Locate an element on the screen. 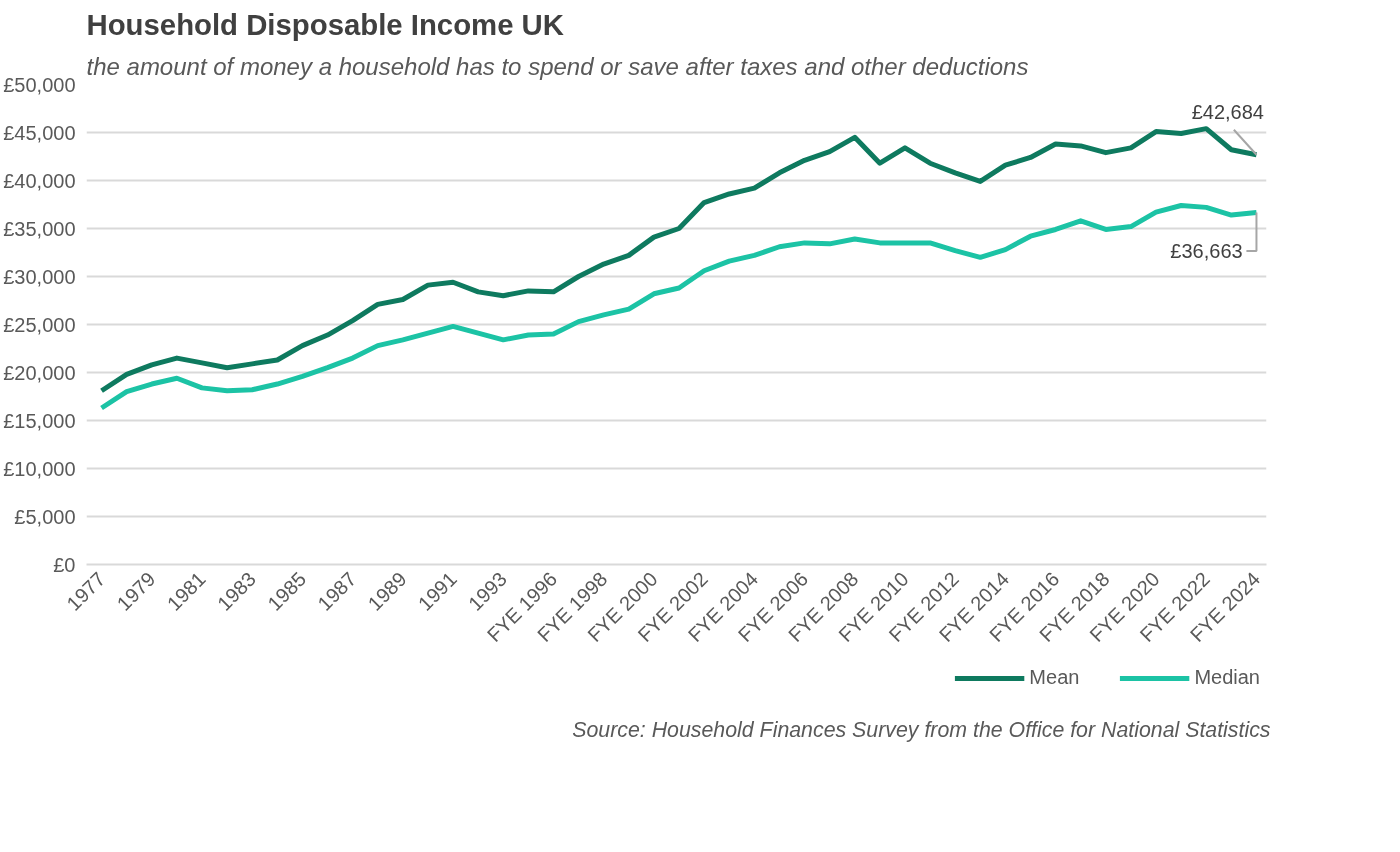  chart-title: Household Disposable Income UK is located at coordinates (325, 24).